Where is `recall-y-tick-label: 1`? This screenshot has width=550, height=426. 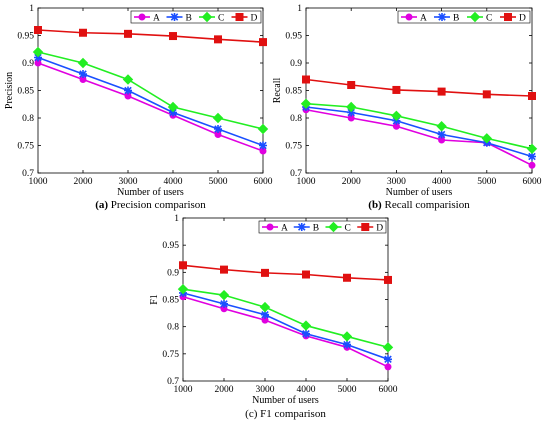 recall-y-tick-label: 1 is located at coordinates (299, 9).